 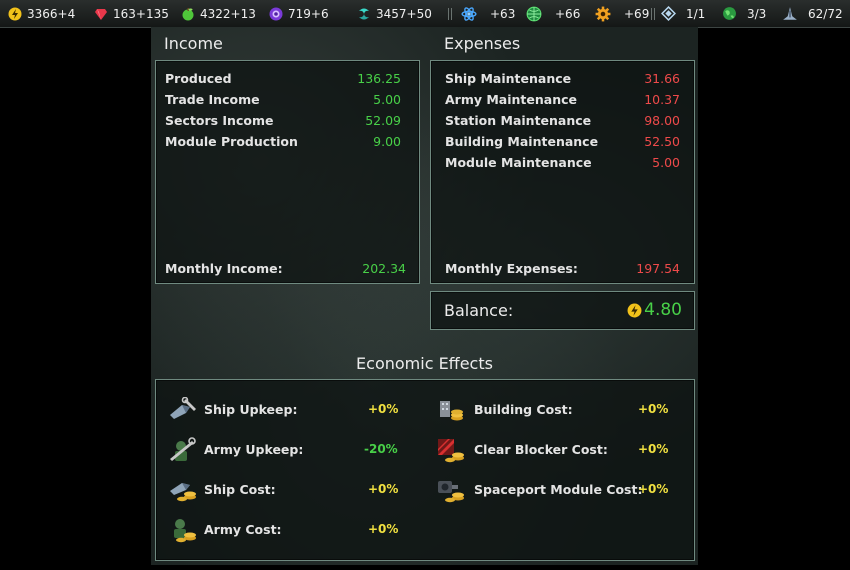 I want to click on planets-value: 3/3, so click(x=757, y=13).